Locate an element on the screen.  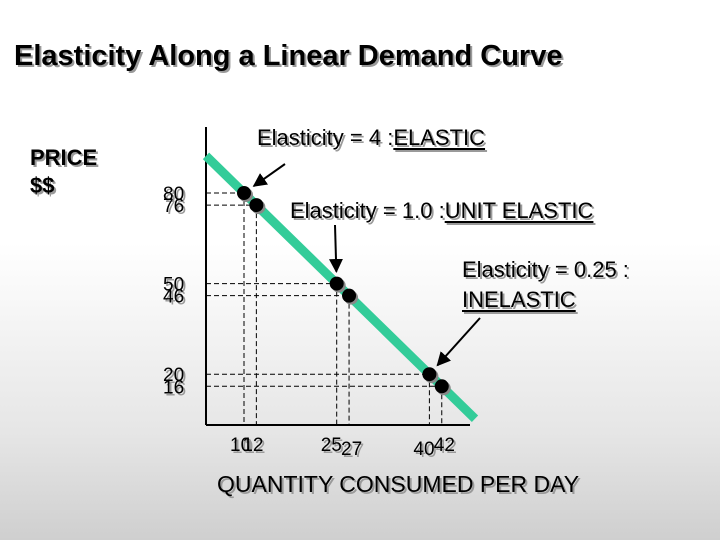
x-tick-label: 42 is located at coordinates (444, 445).